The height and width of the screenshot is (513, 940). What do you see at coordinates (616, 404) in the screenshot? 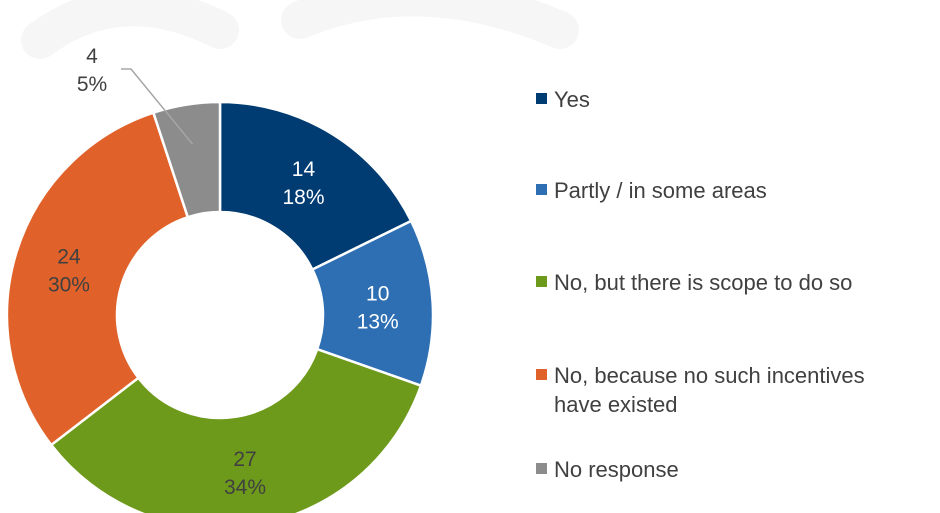
I see `legend-label: have existed` at bounding box center [616, 404].